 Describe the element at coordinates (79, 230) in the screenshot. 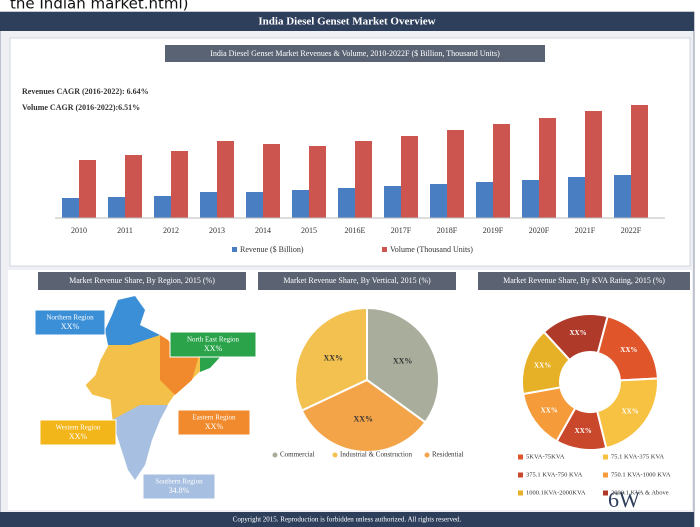

I see `x-tick-label: 2010` at that location.